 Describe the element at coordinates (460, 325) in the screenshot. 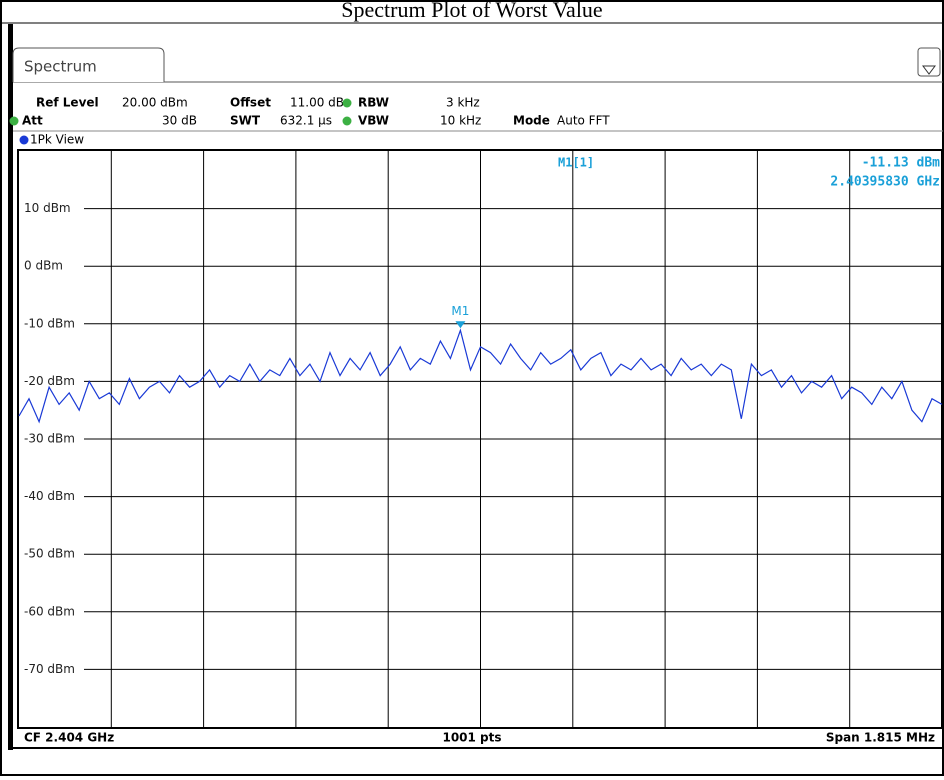

I see `marker` at that location.